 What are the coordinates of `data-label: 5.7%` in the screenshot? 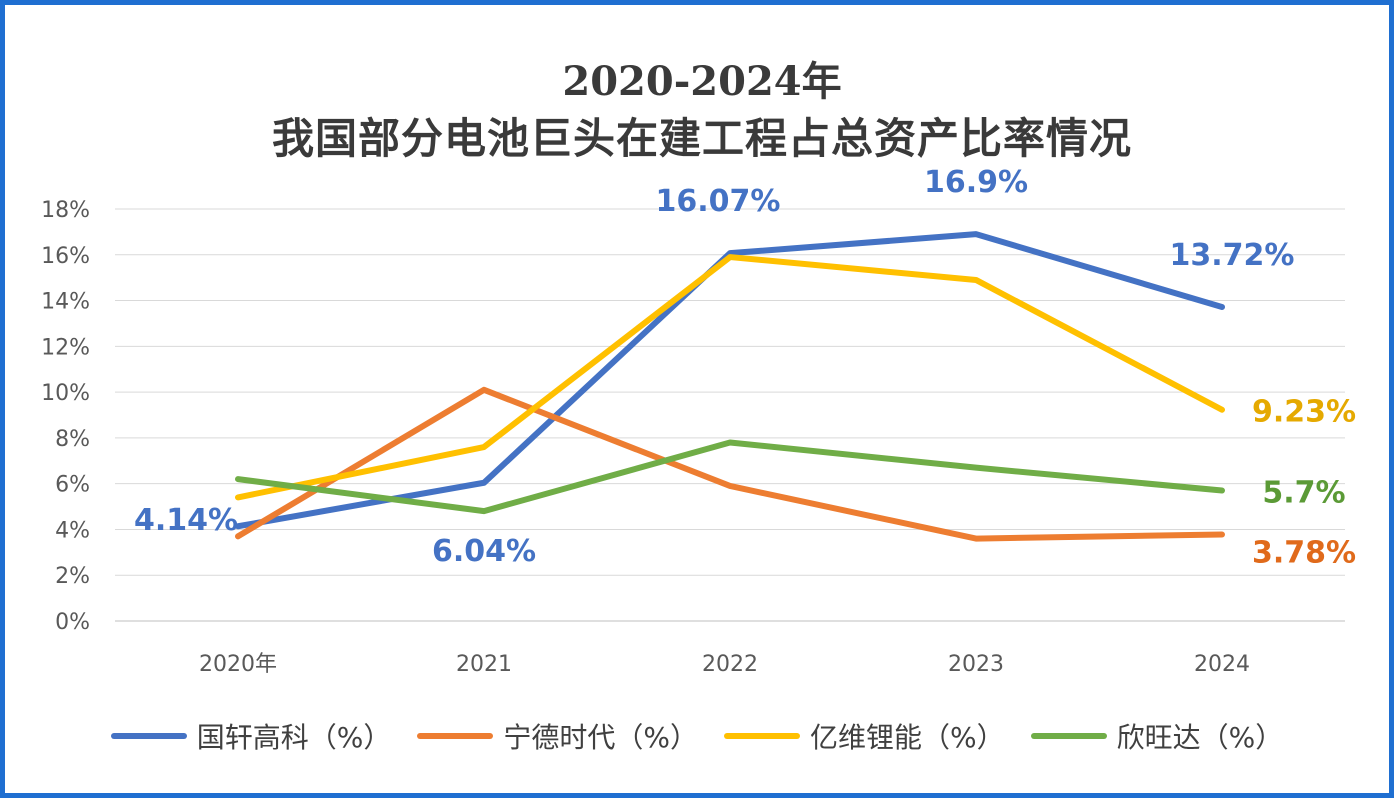 It's located at (1303, 493).